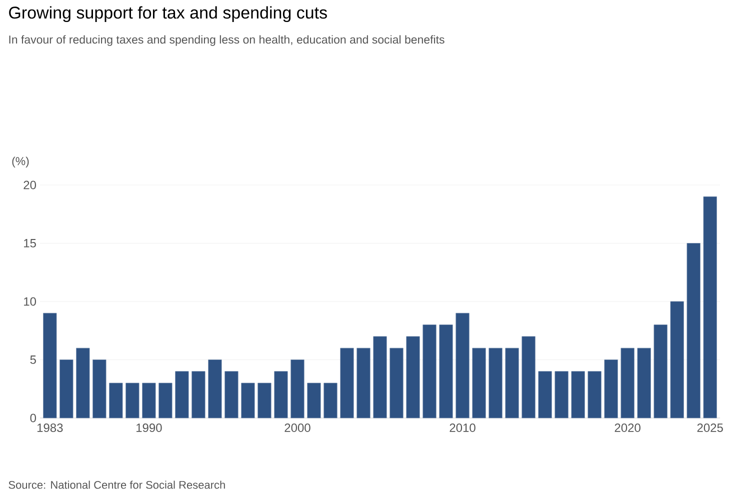 Image resolution: width=736 pixels, height=503 pixels. What do you see at coordinates (116, 484) in the screenshot?
I see `source-note: Source: National Centre for Social Research` at bounding box center [116, 484].